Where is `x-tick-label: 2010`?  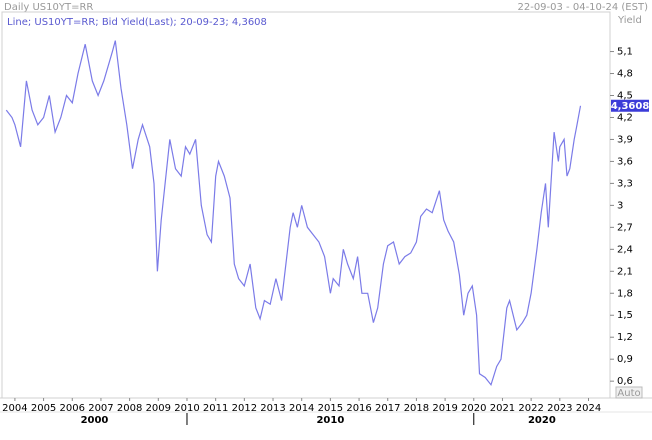
x-tick-label: 2010 is located at coordinates (186, 408).